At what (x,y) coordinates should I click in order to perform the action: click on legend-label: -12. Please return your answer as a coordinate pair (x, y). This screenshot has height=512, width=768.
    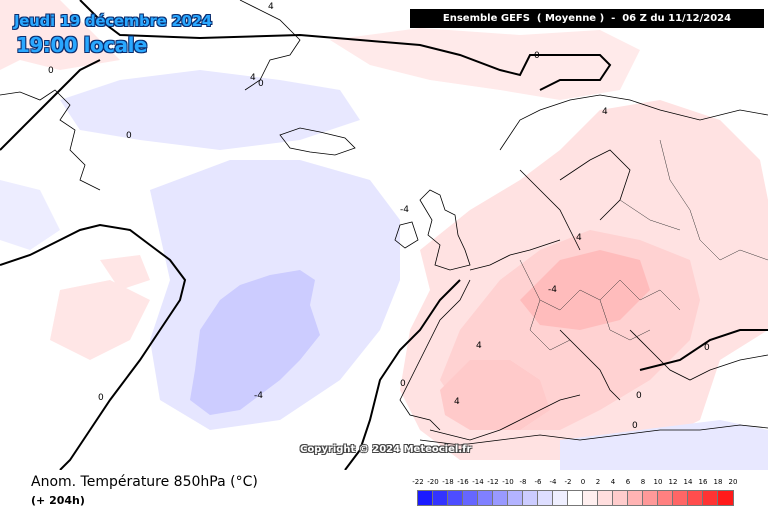
    Looking at the image, I should click on (493, 482).